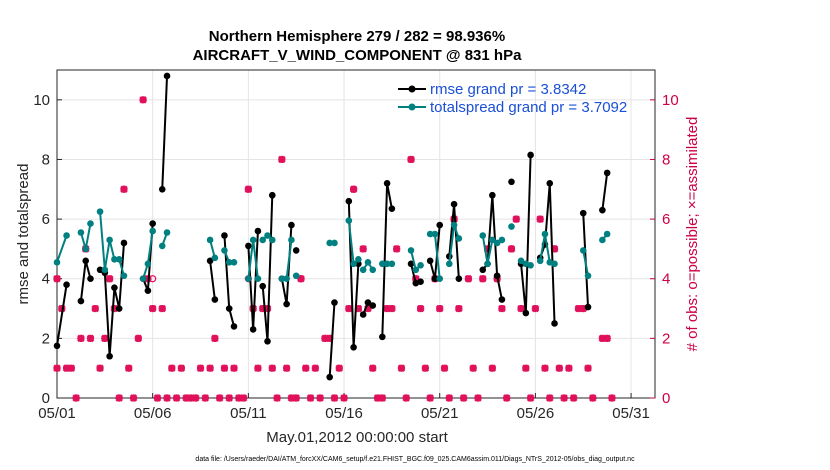  I want to click on y-right-tick-label: 10, so click(670, 100).